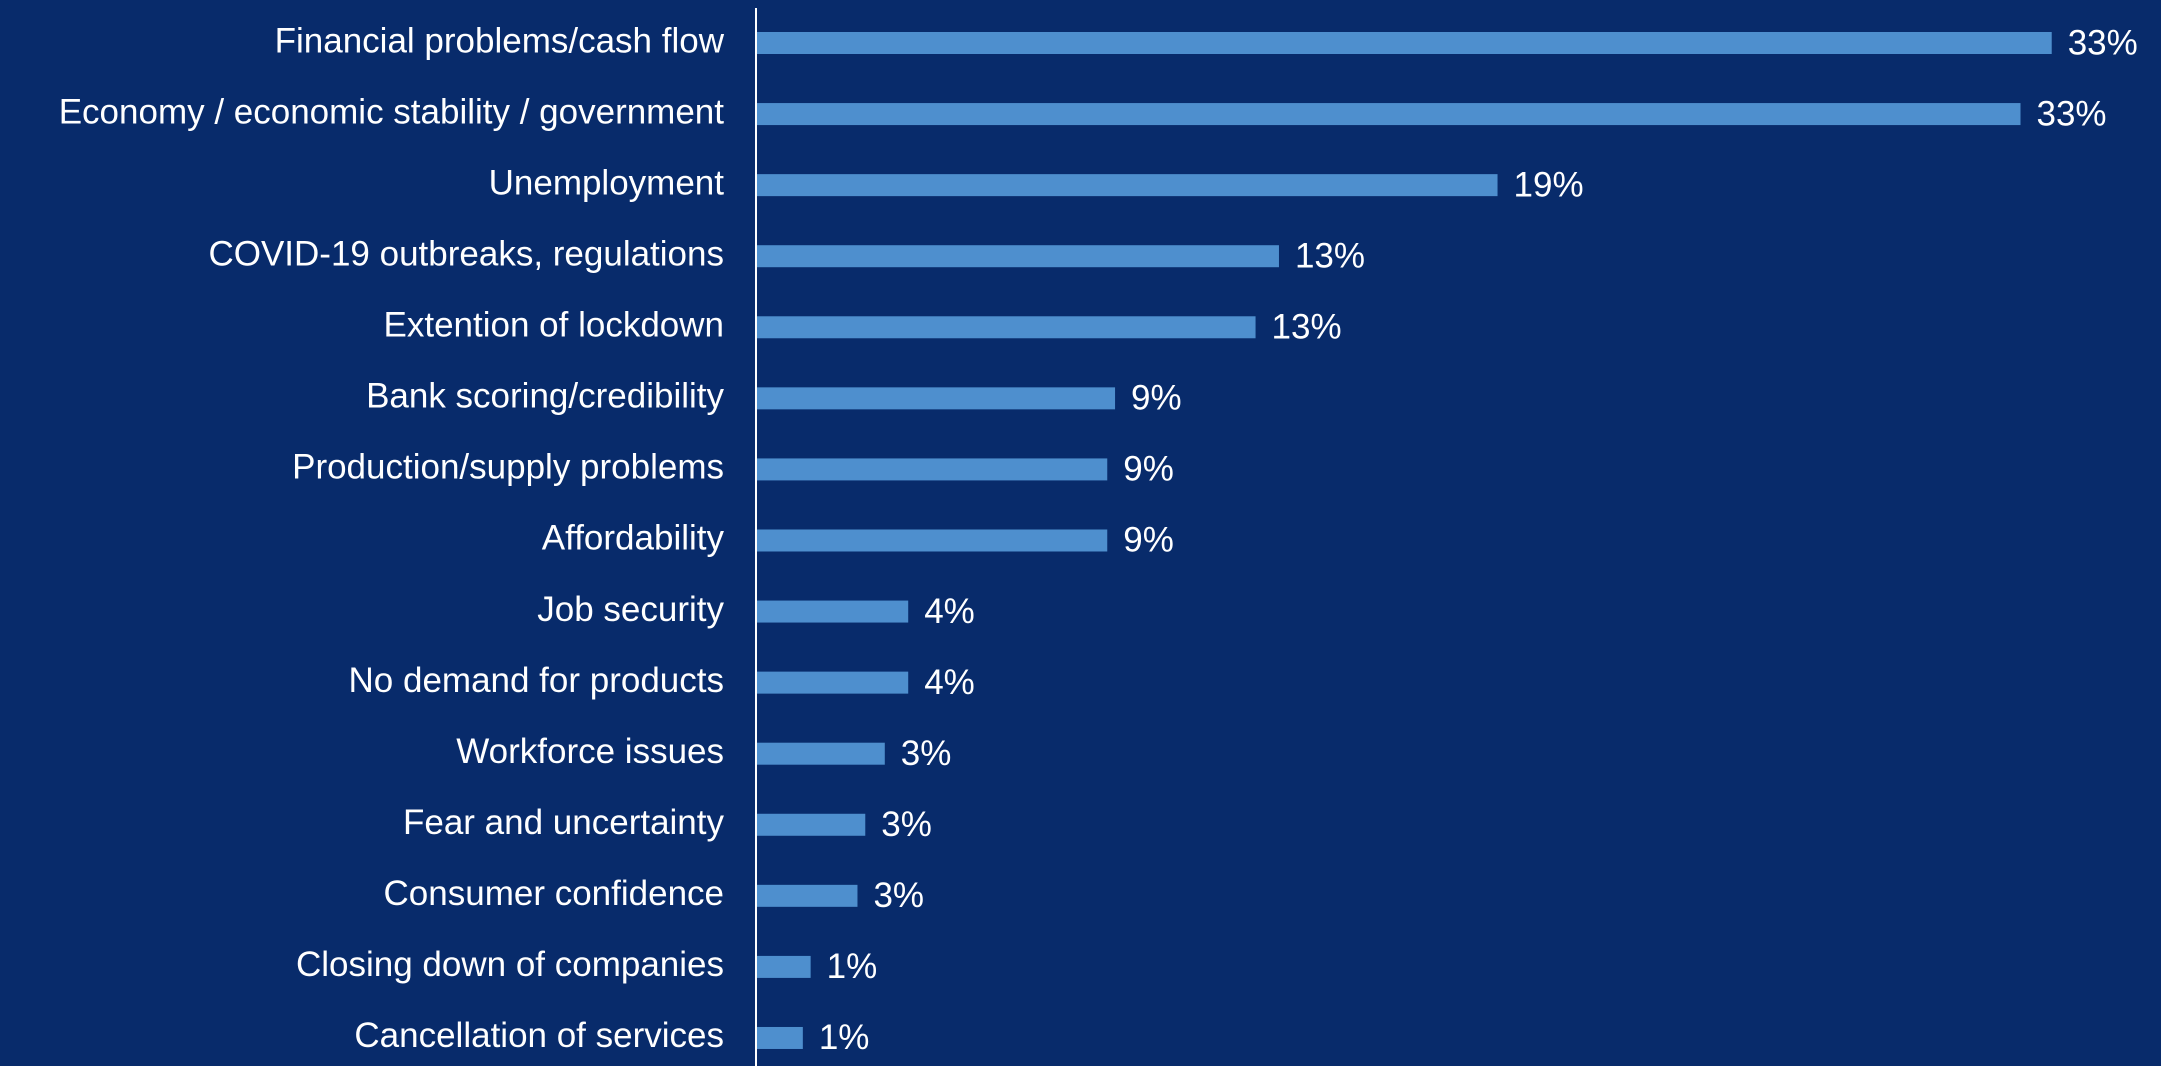  Describe the element at coordinates (500, 40) in the screenshot. I see `category-label: Financial problems/cash flow` at that location.